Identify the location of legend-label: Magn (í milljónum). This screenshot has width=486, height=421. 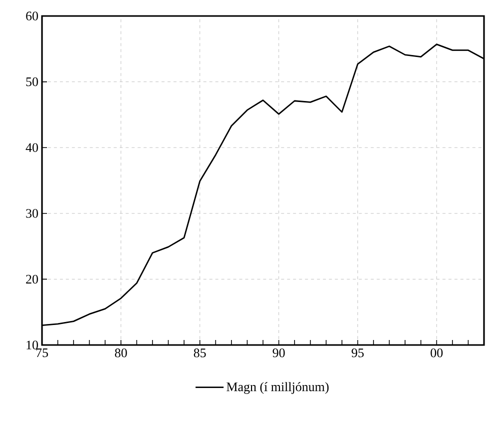
(277, 388).